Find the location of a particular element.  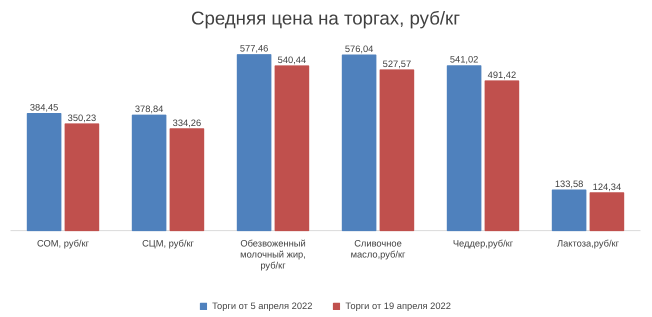

x-tick-label: Лактоза,руб/кг is located at coordinates (588, 243).